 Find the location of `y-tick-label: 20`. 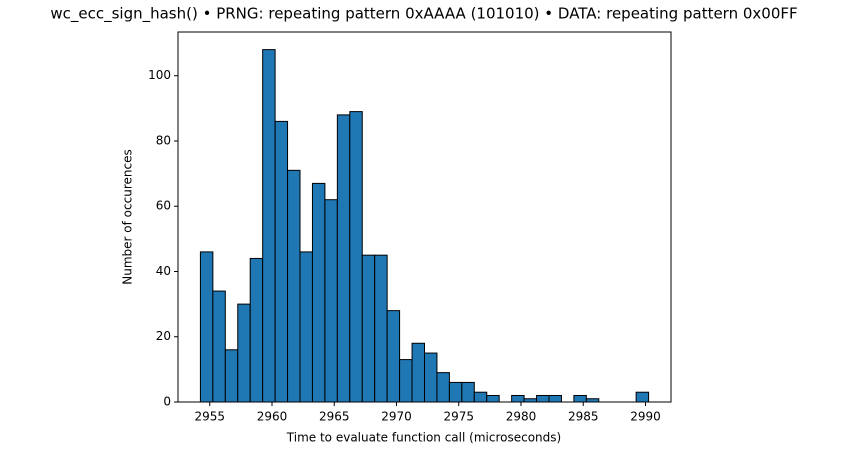

y-tick-label: 20 is located at coordinates (163, 336).